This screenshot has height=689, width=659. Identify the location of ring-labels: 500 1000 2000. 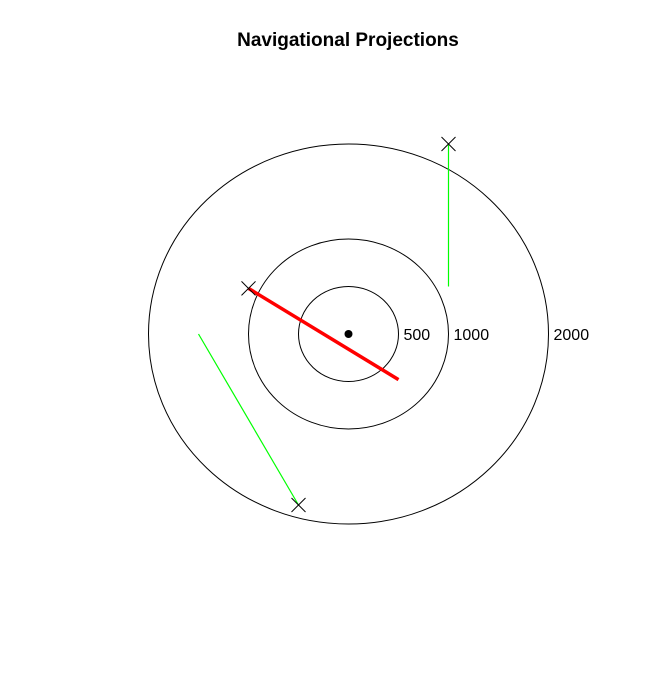
(497, 335).